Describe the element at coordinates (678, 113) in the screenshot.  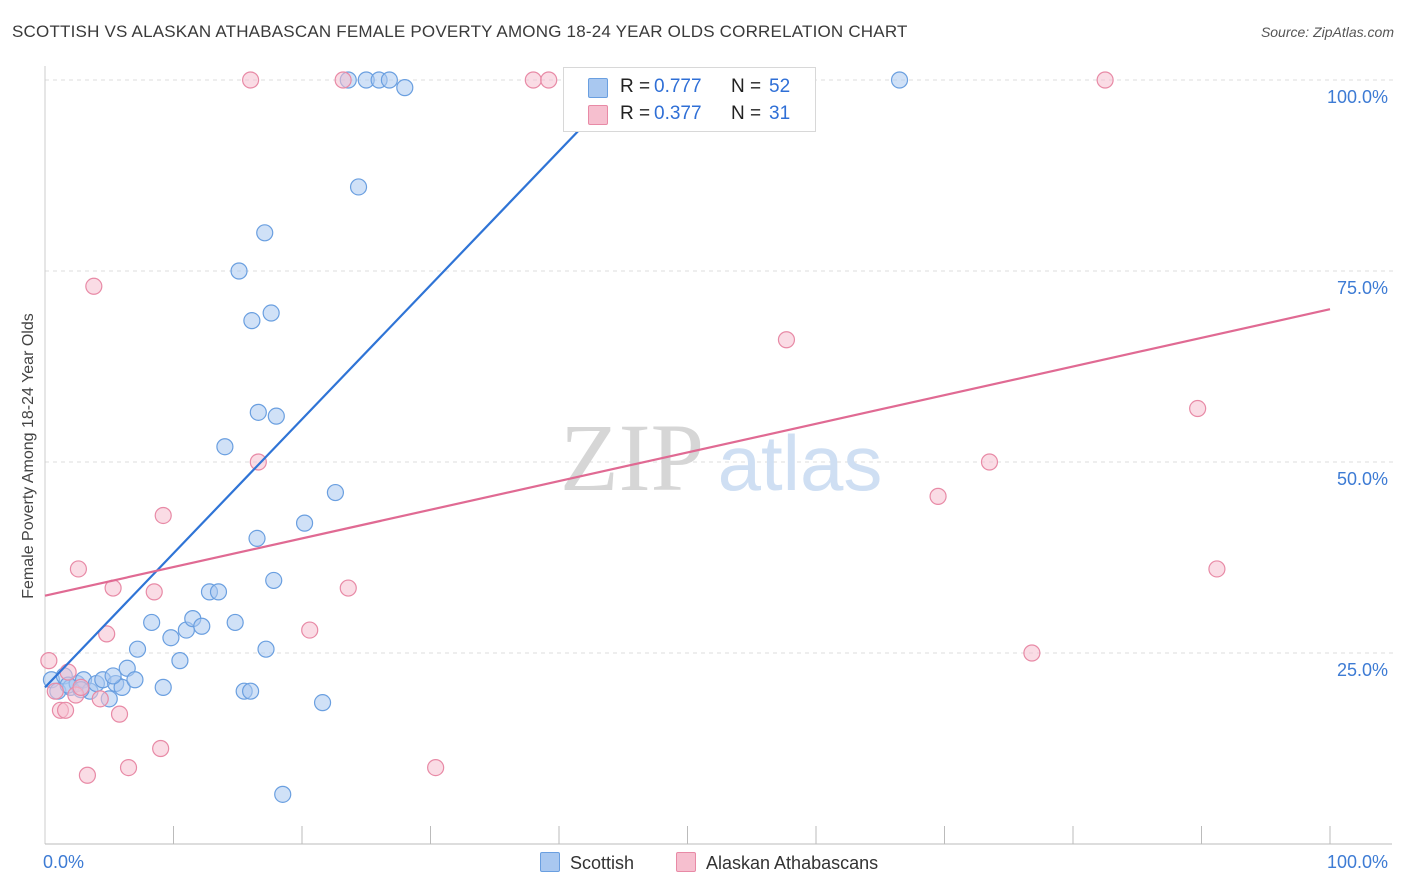
I see `r-value: 0.377` at that location.